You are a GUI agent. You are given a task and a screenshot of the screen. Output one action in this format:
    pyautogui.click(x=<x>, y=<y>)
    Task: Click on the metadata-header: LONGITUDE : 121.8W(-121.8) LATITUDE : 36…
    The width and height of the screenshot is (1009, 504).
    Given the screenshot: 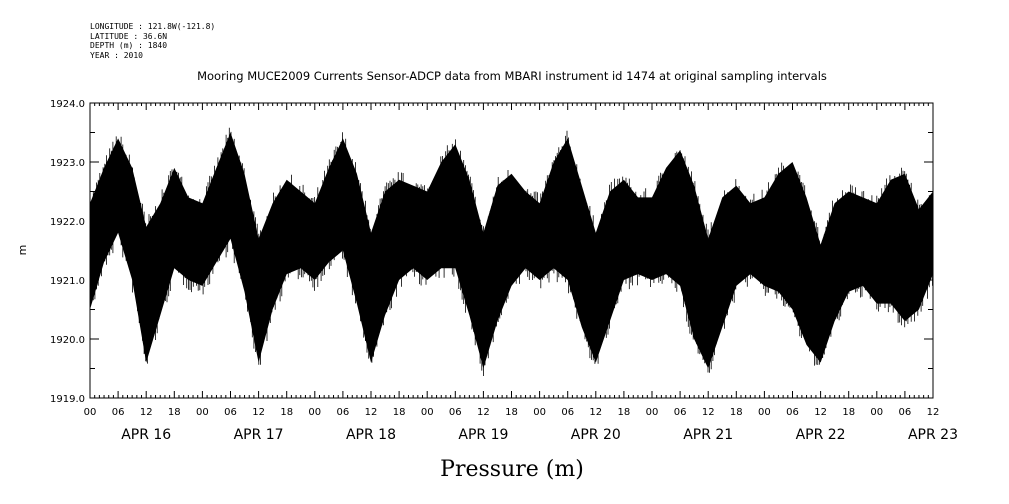 What is the action you would take?
    pyautogui.click(x=152, y=41)
    